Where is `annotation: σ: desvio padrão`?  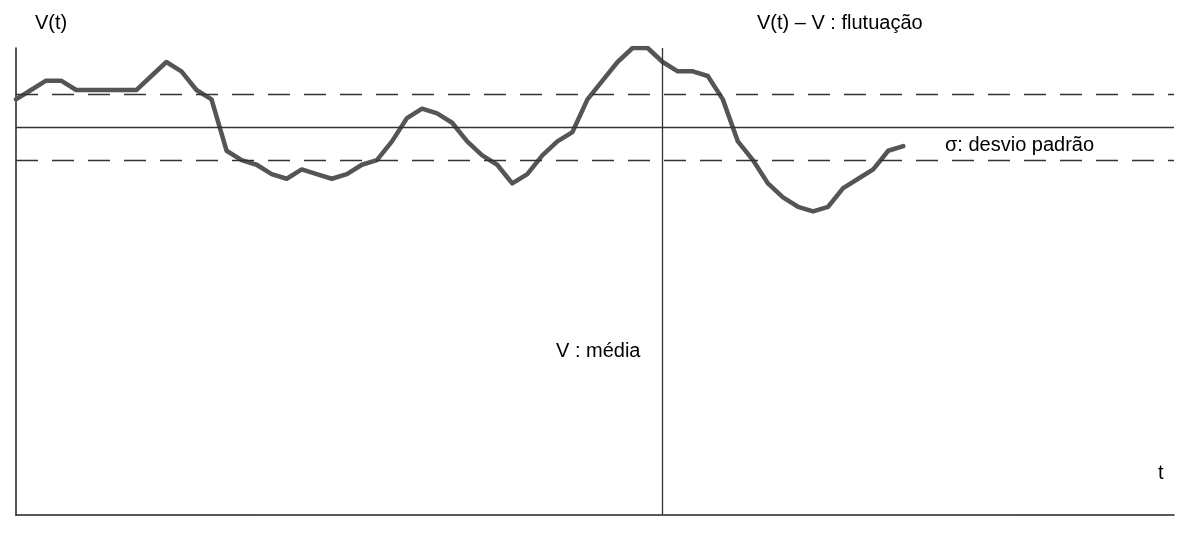
annotation: σ: desvio padrão is located at coordinates (1020, 144).